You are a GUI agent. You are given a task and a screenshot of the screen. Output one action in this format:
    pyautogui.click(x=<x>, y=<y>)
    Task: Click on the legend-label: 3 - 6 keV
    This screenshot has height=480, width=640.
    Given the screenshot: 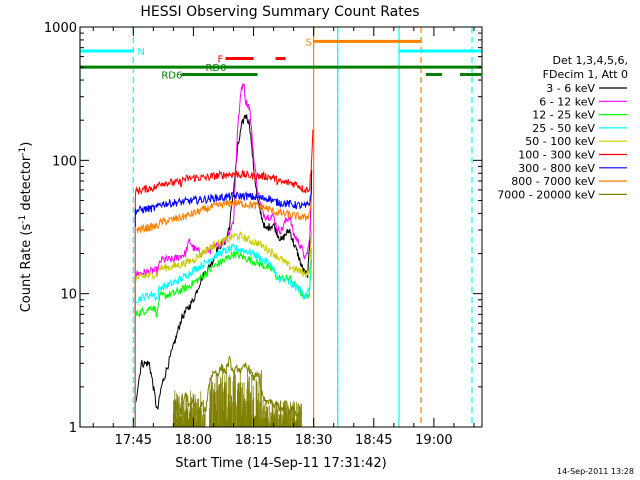 What is the action you would take?
    pyautogui.click(x=570, y=88)
    